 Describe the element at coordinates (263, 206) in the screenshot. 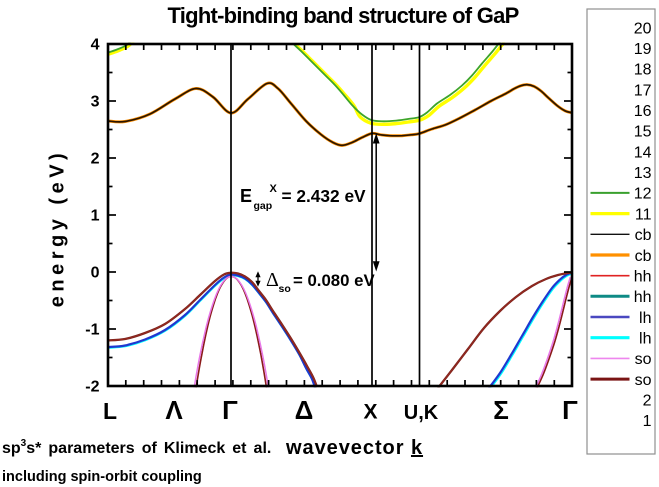

I see `svg-text: gap` at that location.